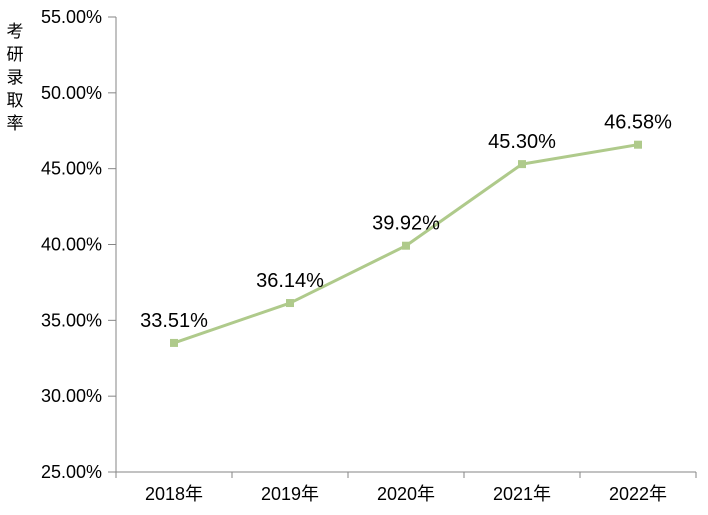 The height and width of the screenshot is (515, 708). Describe the element at coordinates (71, 320) in the screenshot. I see `y-tick-label: 35.00%` at that location.